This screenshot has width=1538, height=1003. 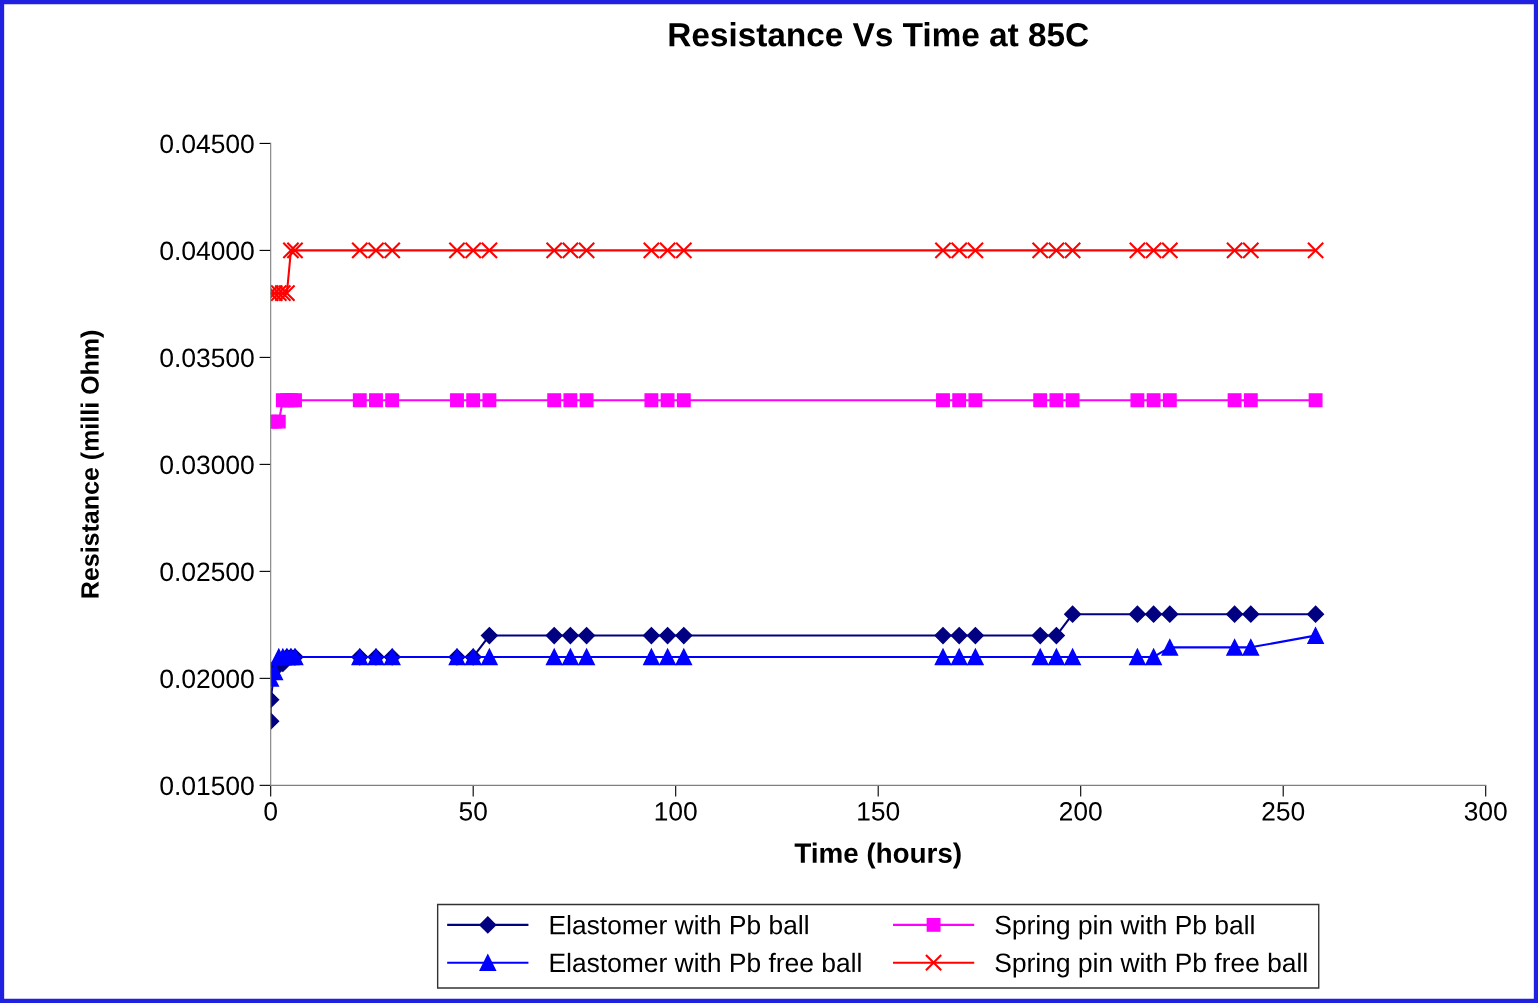 What do you see at coordinates (879, 811) in the screenshot?
I see `x-tick-label: 150` at bounding box center [879, 811].